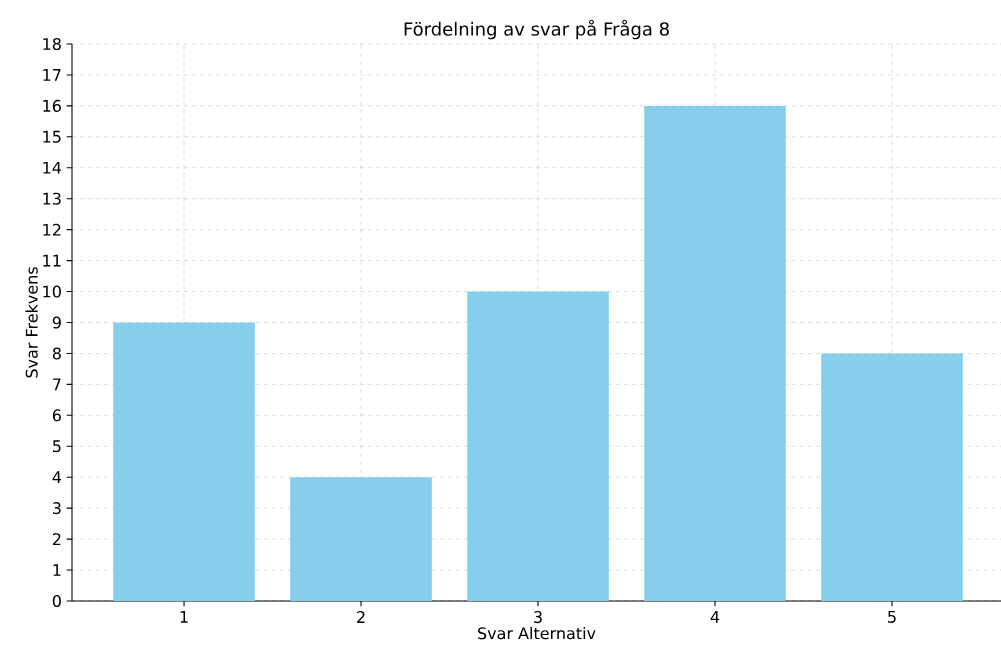 The image size is (1001, 655). What do you see at coordinates (52, 167) in the screenshot?
I see `y-tick-label: 14` at bounding box center [52, 167].